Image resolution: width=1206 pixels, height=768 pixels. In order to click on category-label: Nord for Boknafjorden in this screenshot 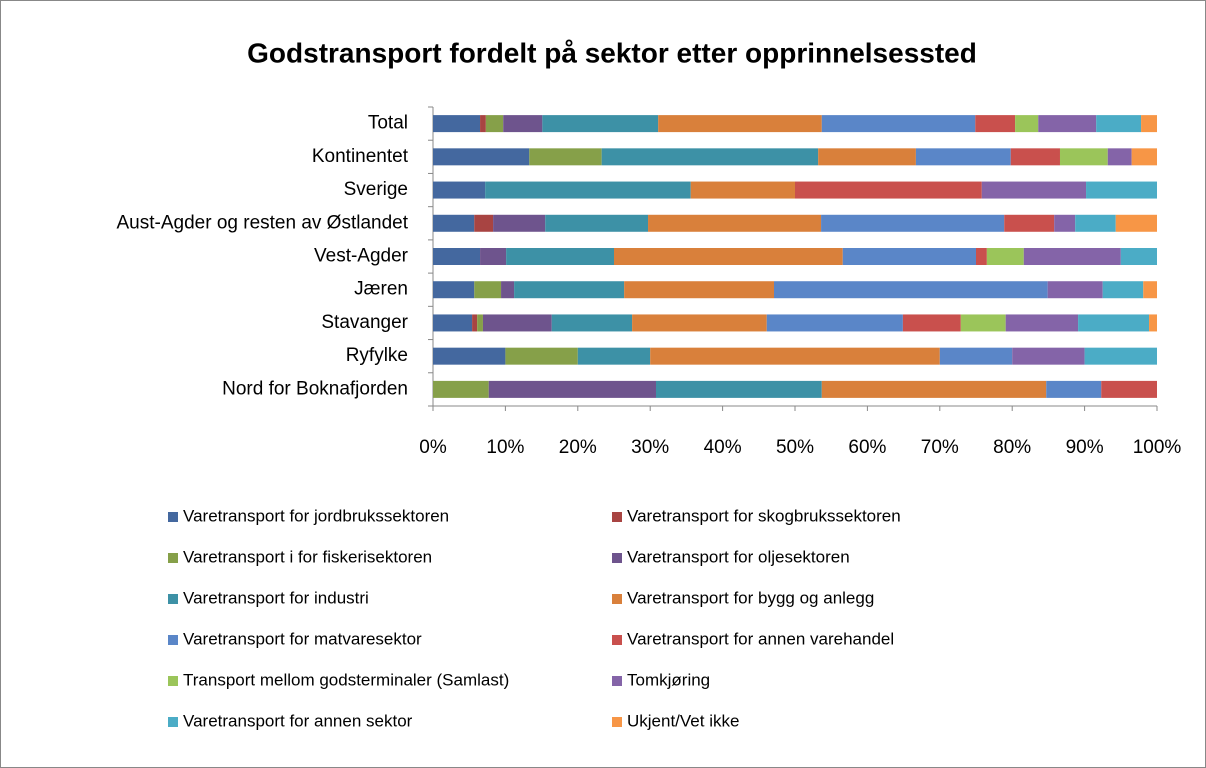, I will do `click(315, 388)`.